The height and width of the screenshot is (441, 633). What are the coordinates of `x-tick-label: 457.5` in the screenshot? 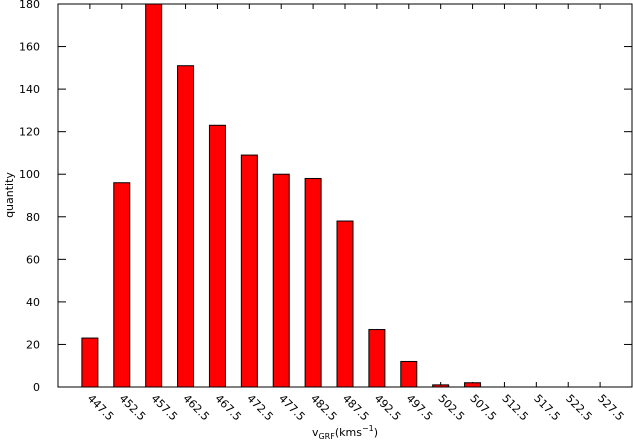 It's located at (164, 407).